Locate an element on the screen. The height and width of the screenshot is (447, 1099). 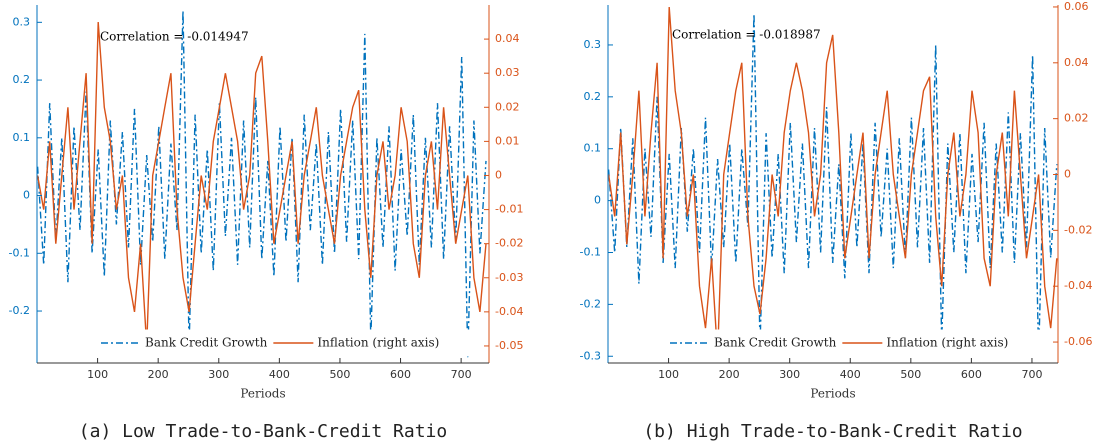
y-tick-label: -0.3 is located at coordinates (590, 355).